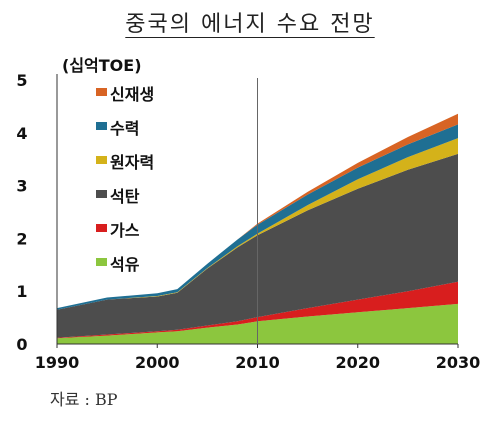 The height and width of the screenshot is (424, 500). What do you see at coordinates (125, 196) in the screenshot?
I see `legend-label: 석탄` at bounding box center [125, 196].